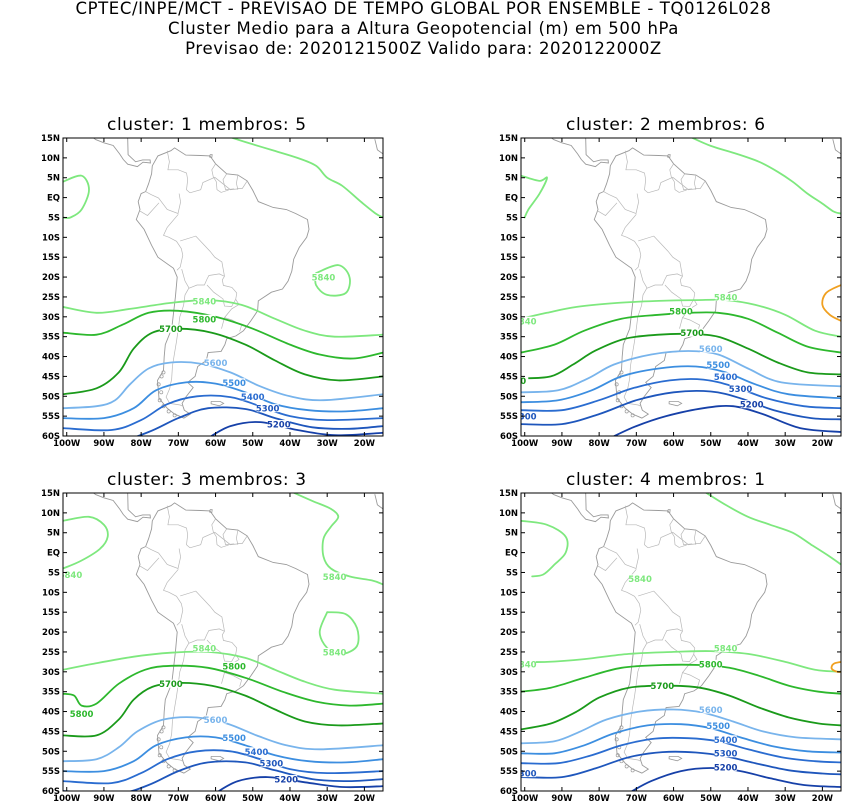 The image size is (847, 803). I want to click on lat-label: 60S, so click(509, 437).